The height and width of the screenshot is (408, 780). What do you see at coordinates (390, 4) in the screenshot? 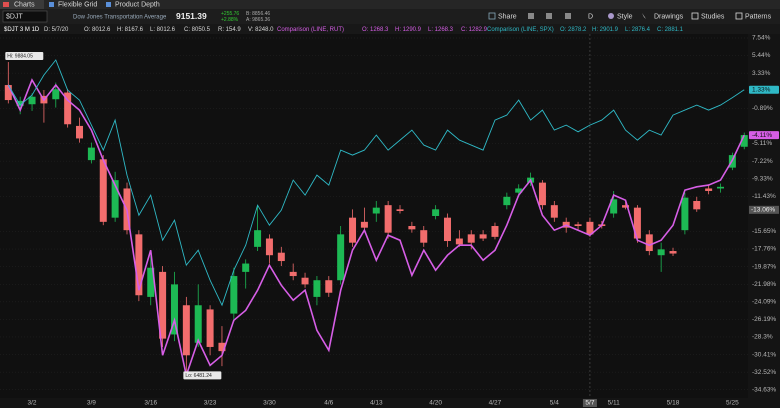
I see `tab-bar` at bounding box center [390, 4].